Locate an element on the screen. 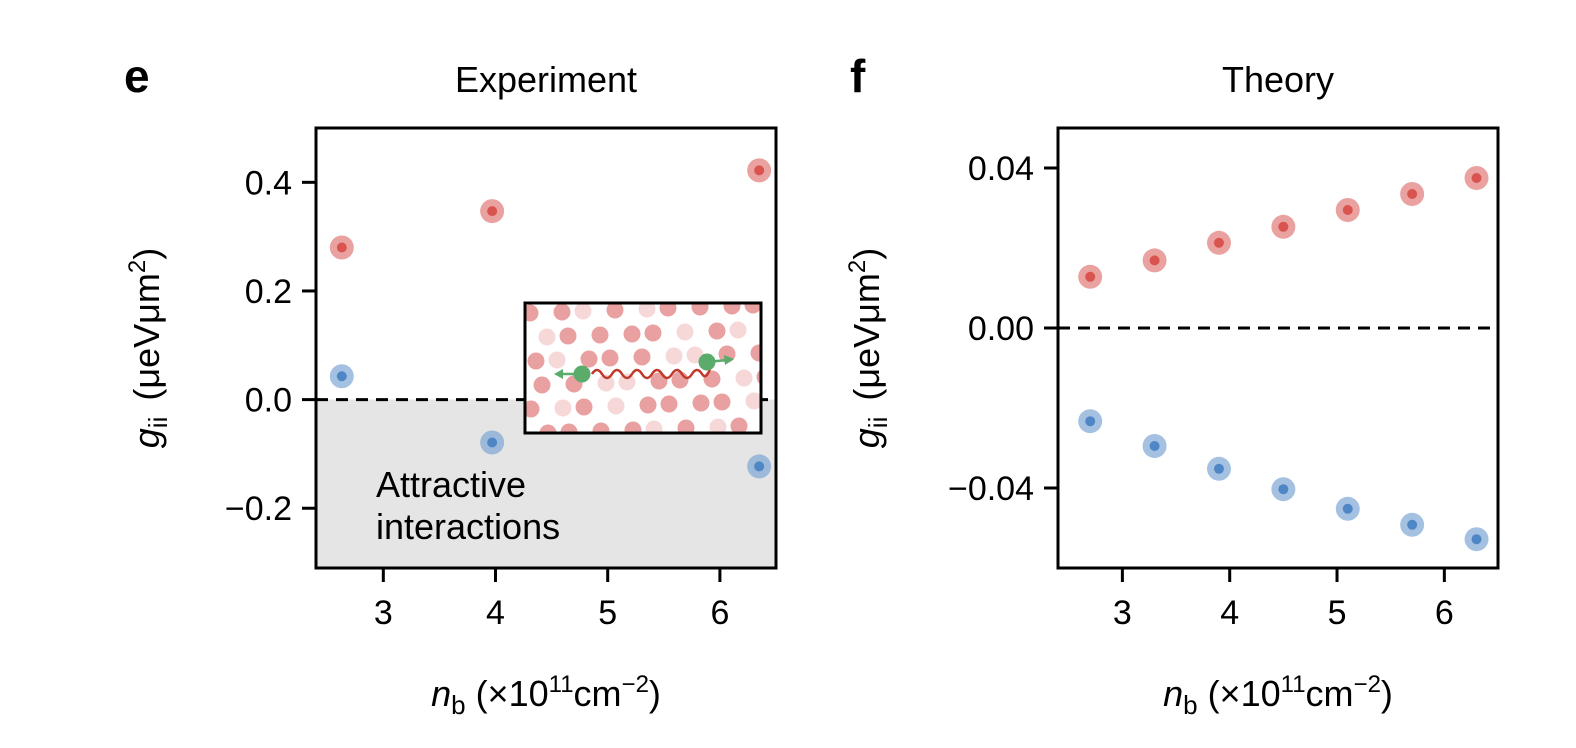 Image resolution: width=1576 pixels, height=748 pixels. y-tick-label: 0.00 is located at coordinates (1001, 329).